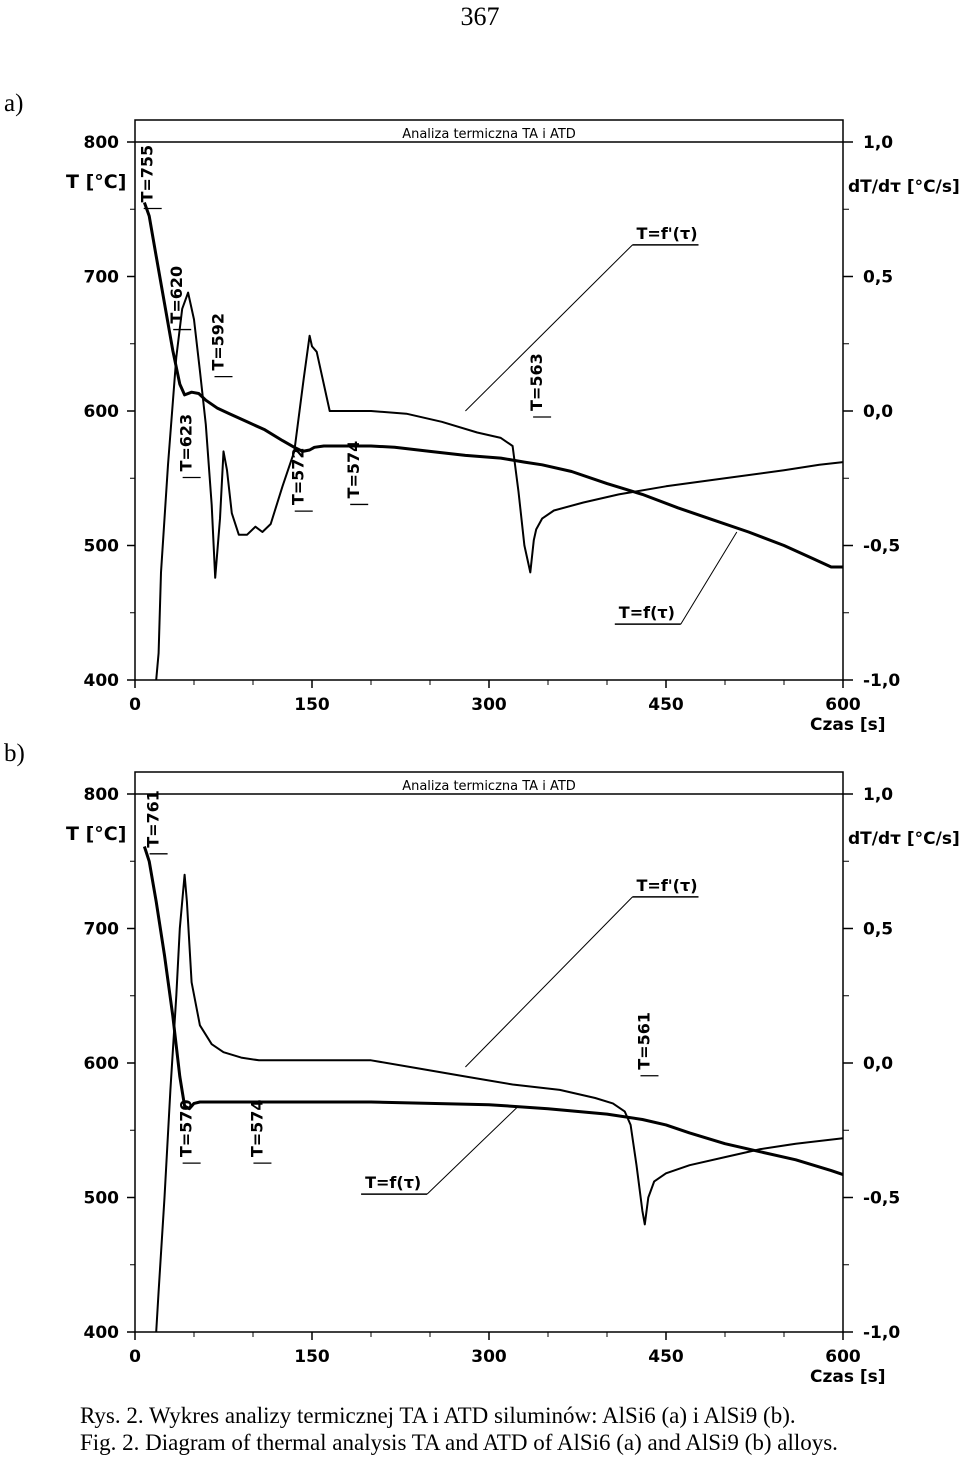  Describe the element at coordinates (176, 295) in the screenshot. I see `point-annotation: T=620` at that location.